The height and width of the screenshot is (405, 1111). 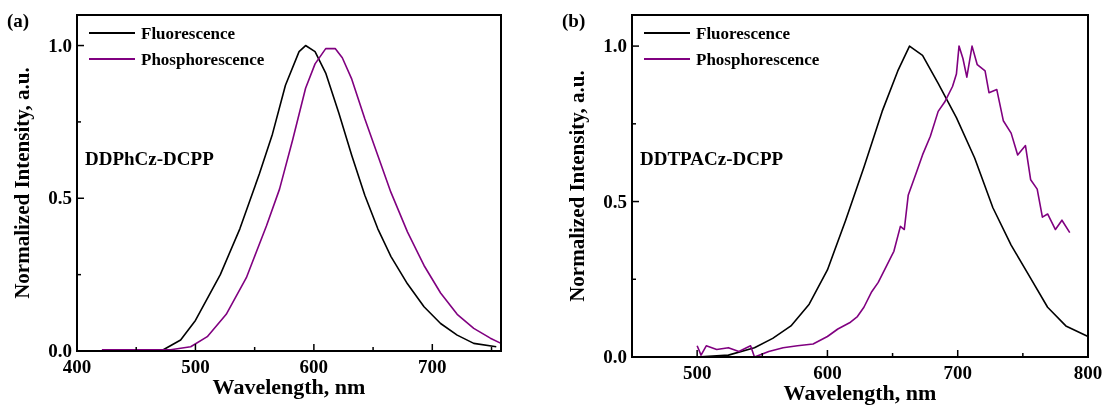 What do you see at coordinates (615, 356) in the screenshot?
I see `y-tick-label: 0.0` at bounding box center [615, 356].